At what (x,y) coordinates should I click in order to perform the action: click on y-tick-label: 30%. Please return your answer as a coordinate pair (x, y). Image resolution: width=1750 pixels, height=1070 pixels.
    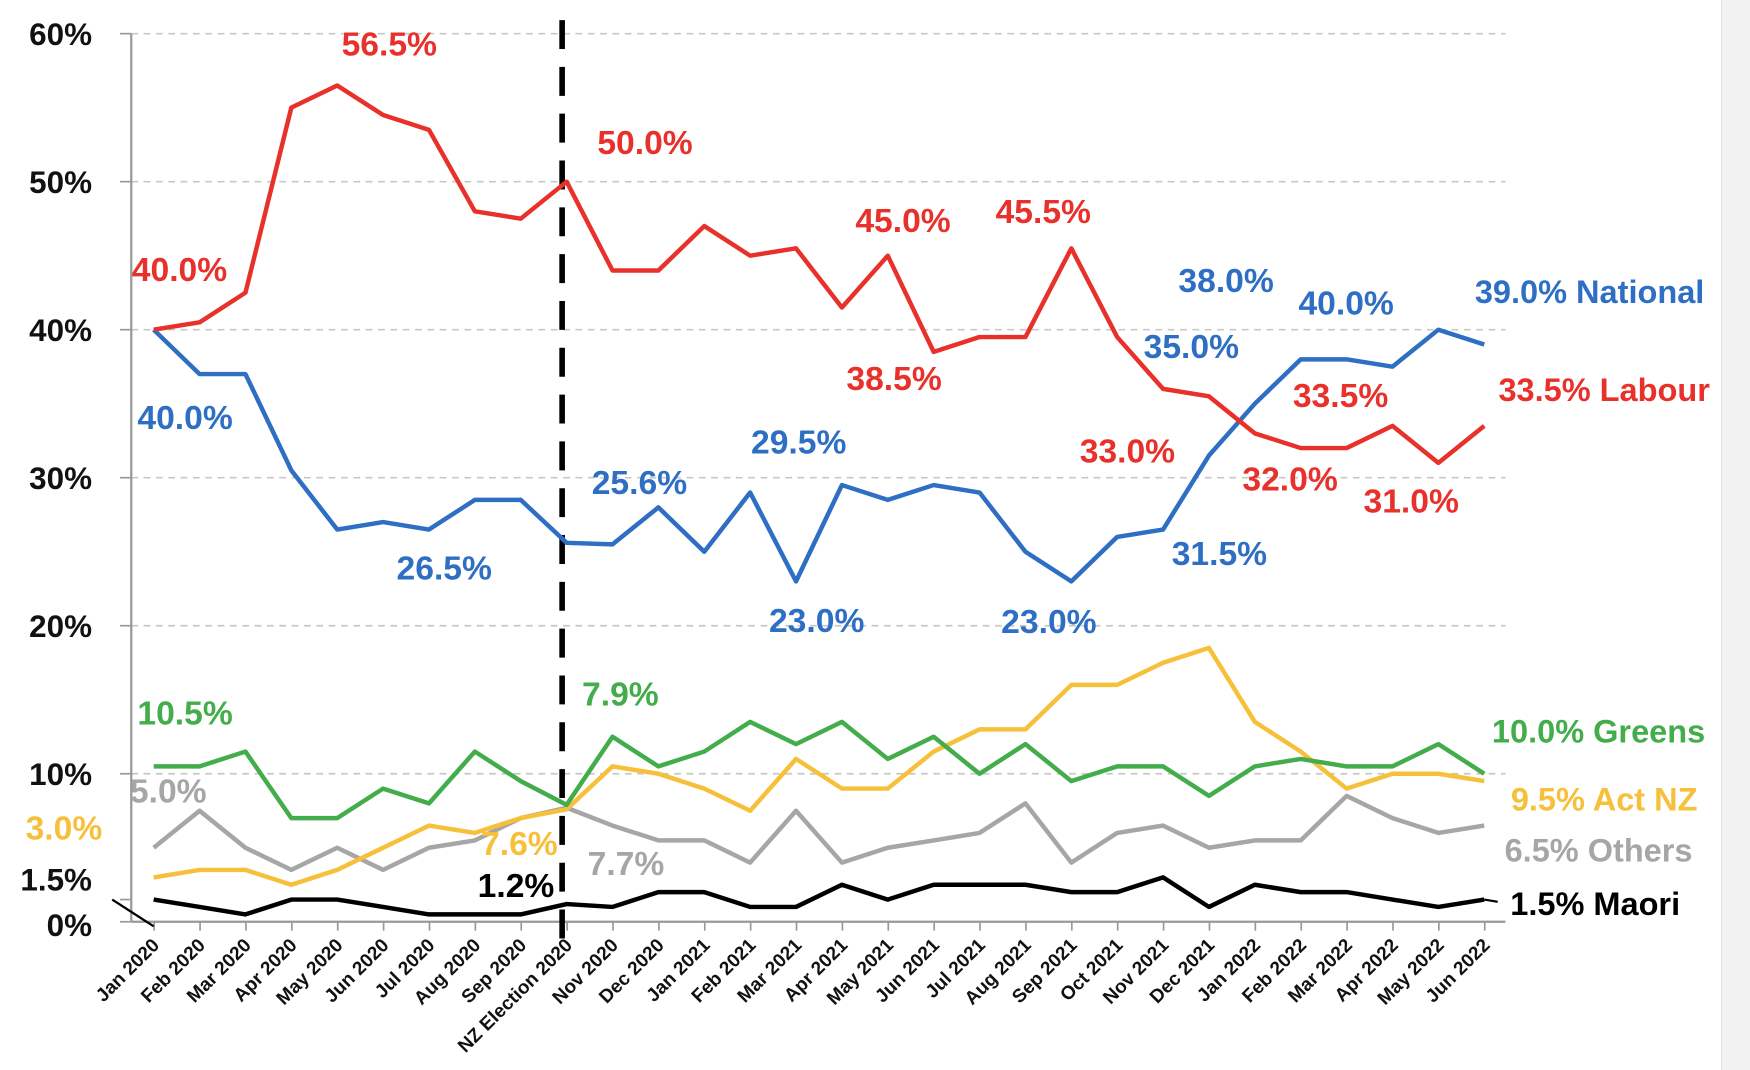
    Looking at the image, I should click on (60, 478).